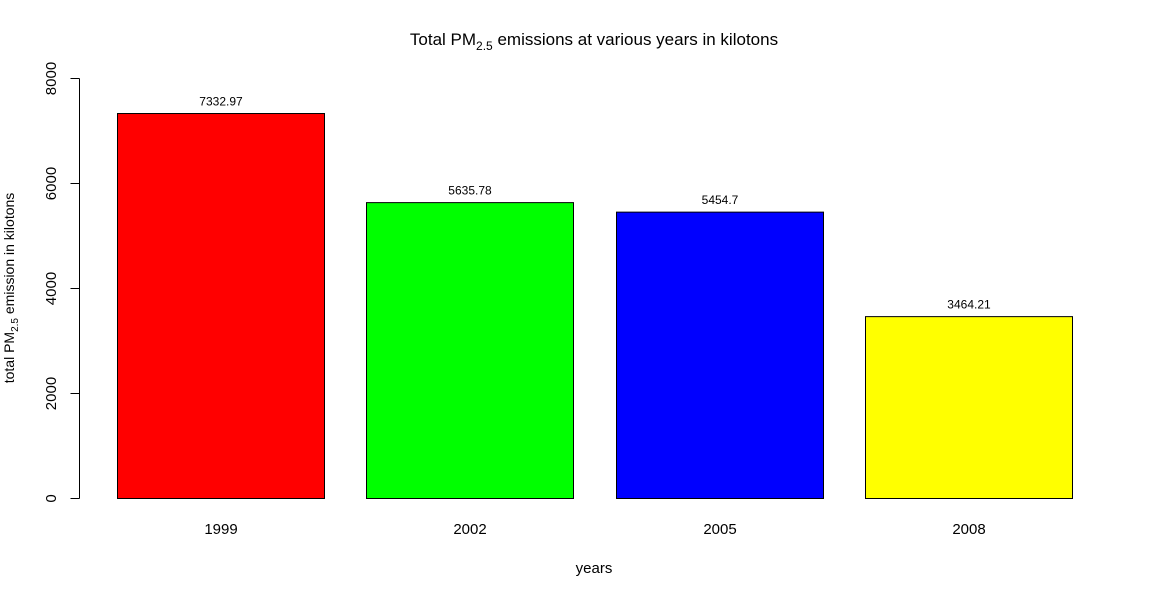 The image size is (1151, 597). What do you see at coordinates (9, 255) in the screenshot?
I see `y-axis-title-suffix: emission in kilotons` at bounding box center [9, 255].